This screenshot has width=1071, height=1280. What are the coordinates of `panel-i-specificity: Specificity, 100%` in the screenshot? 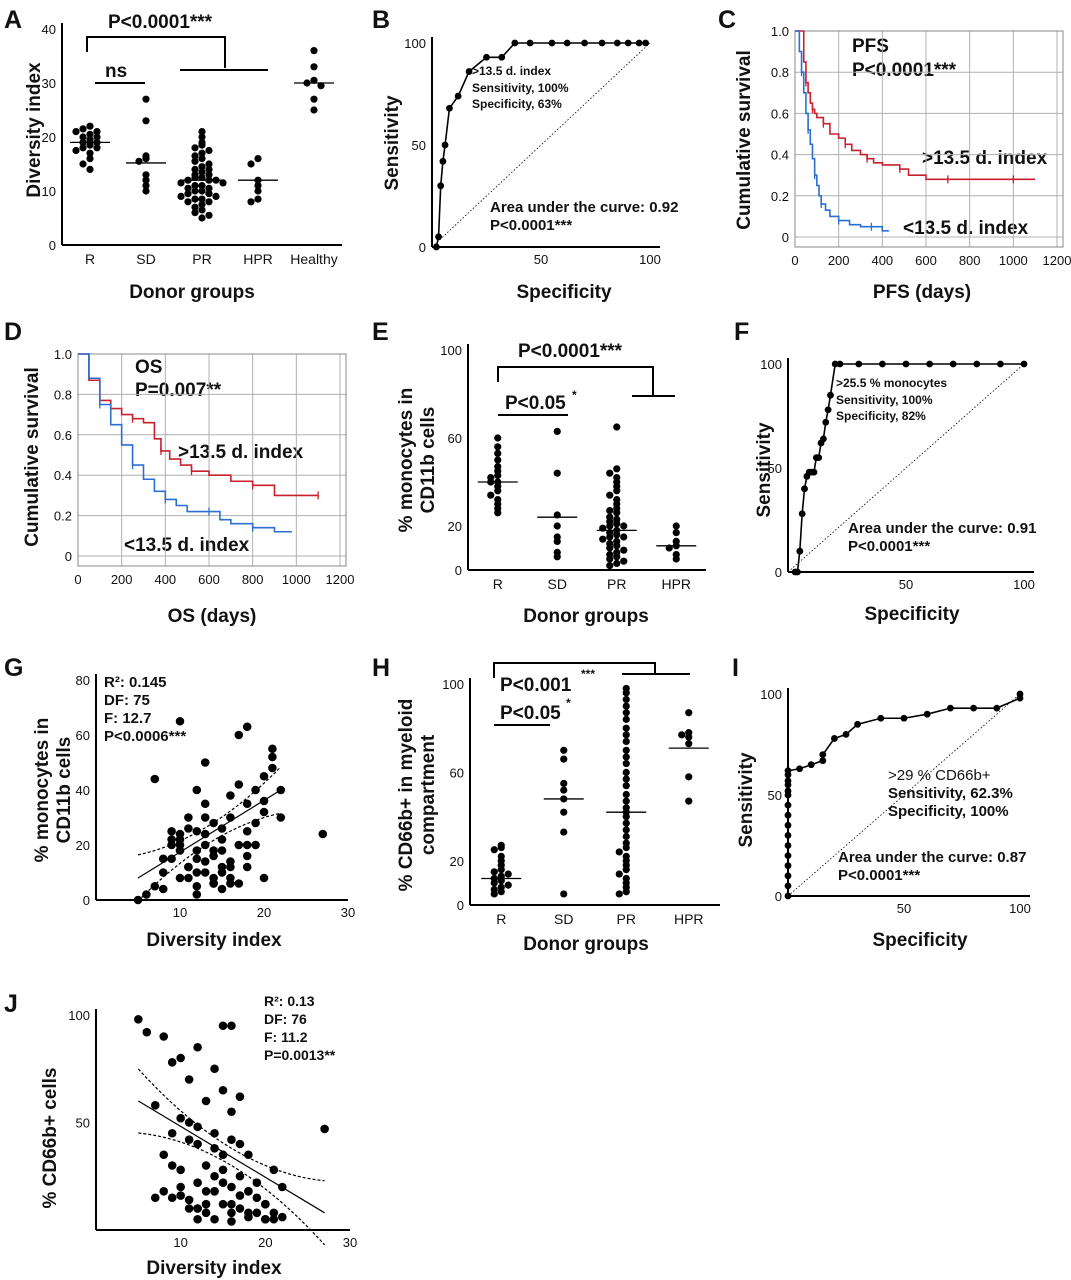 It's located at (948, 811).